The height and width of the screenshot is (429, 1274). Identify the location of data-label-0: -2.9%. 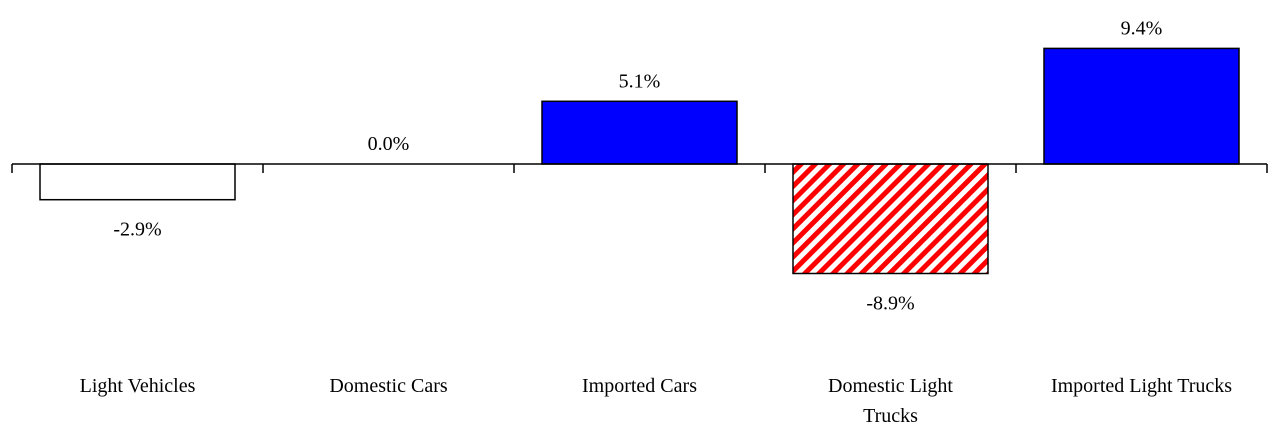
(137, 230).